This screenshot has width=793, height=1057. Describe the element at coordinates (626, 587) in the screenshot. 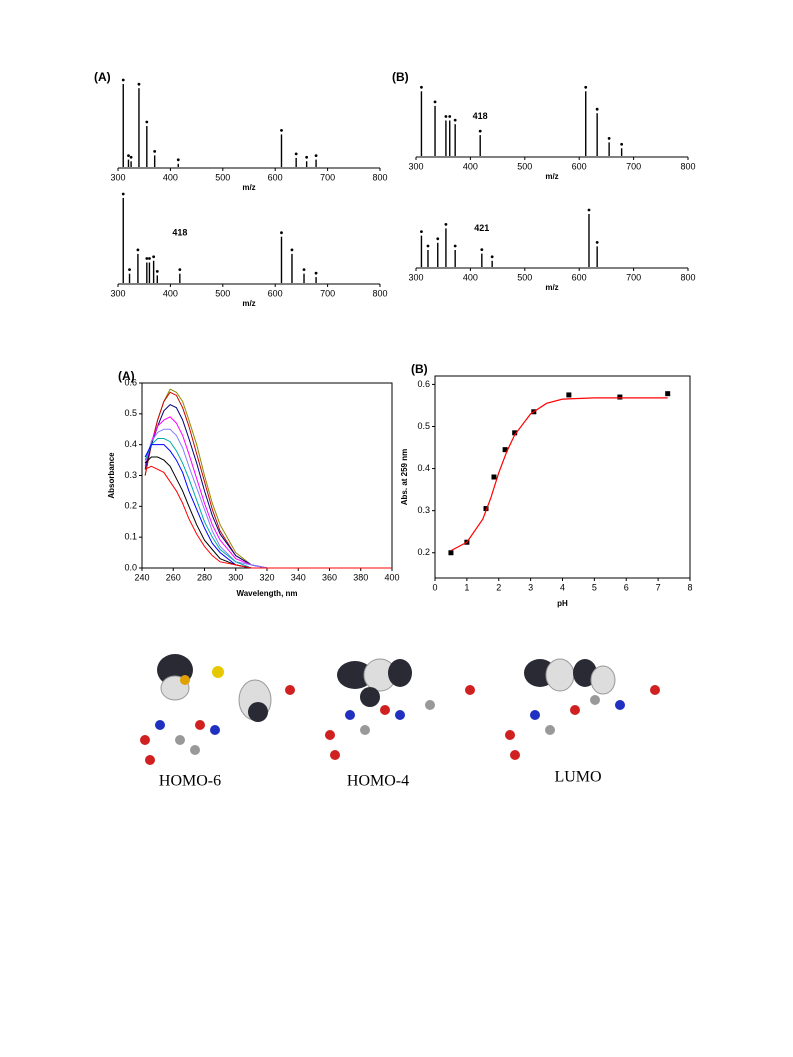

I see `x-tick-label: 6` at that location.